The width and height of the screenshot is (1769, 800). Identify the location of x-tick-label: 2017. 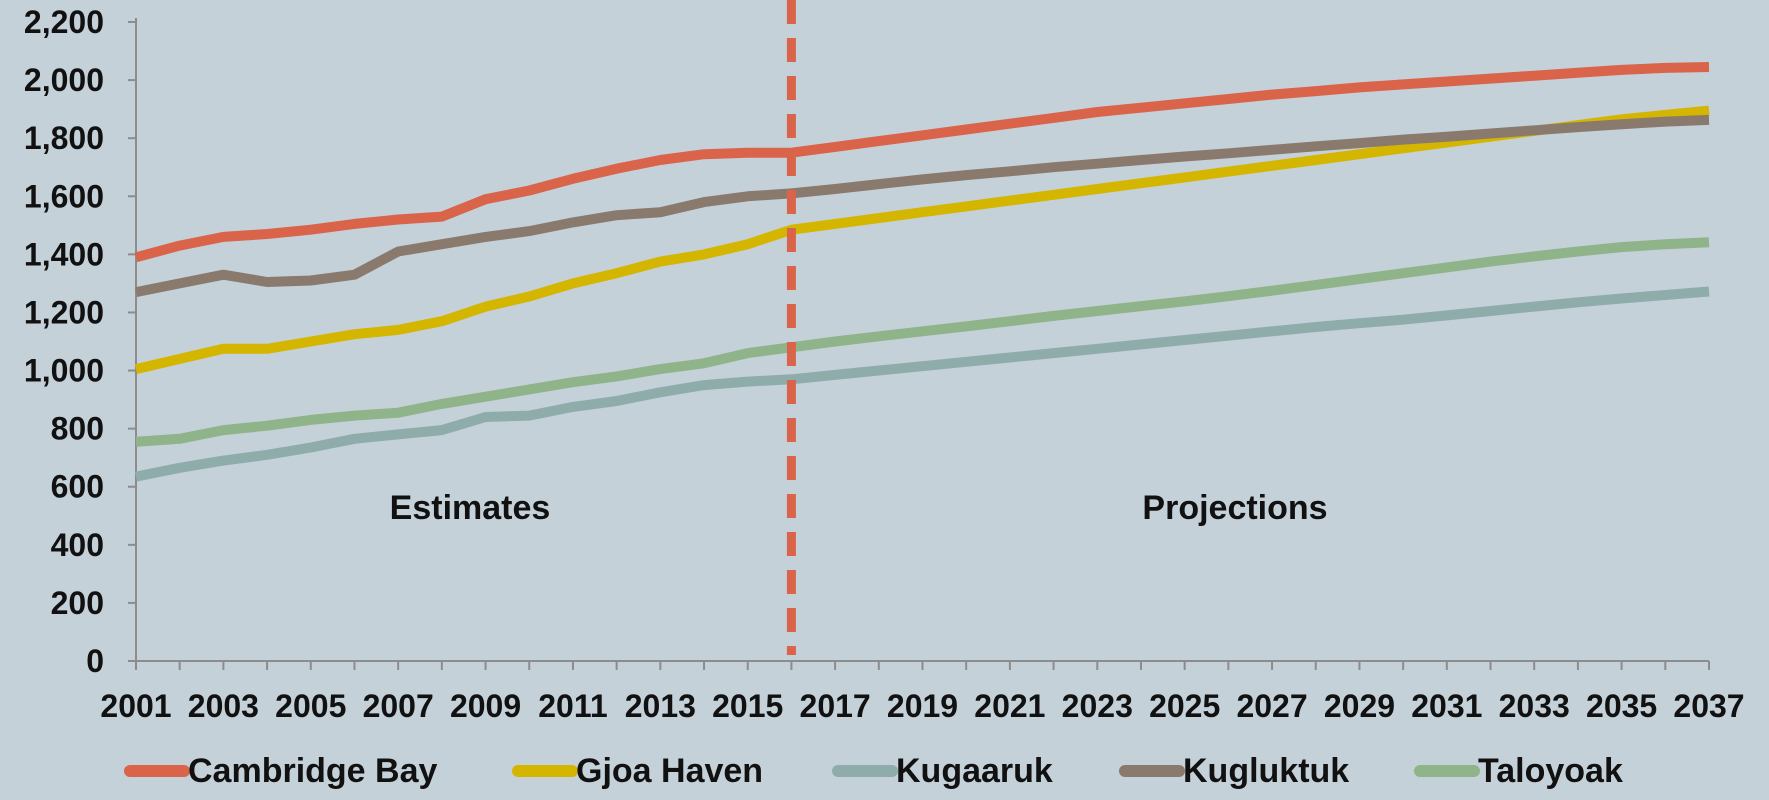
(835, 706).